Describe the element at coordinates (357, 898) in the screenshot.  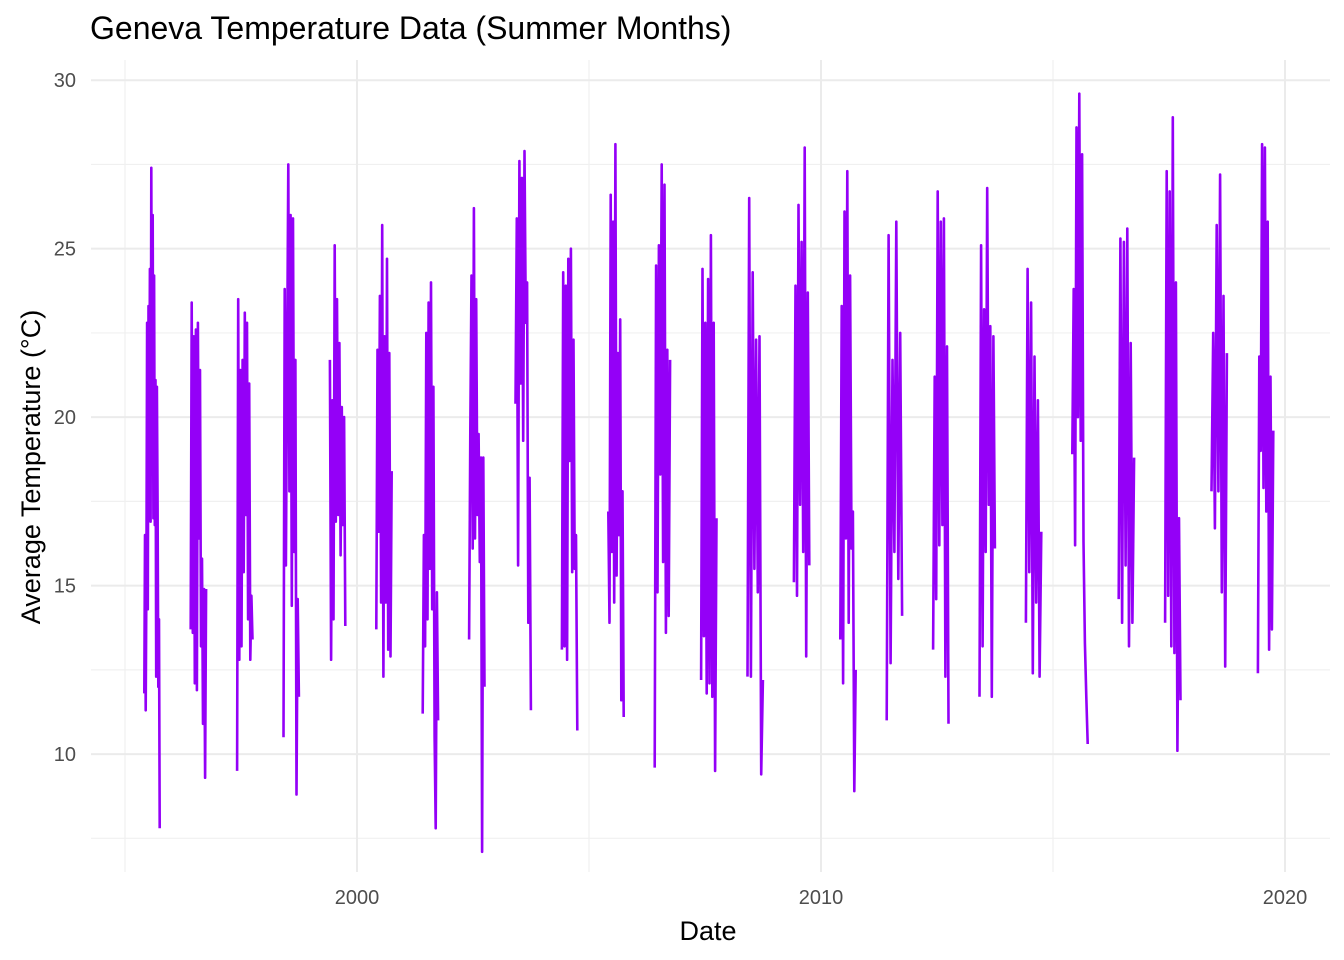
I see `x-tick-label: 2000` at that location.